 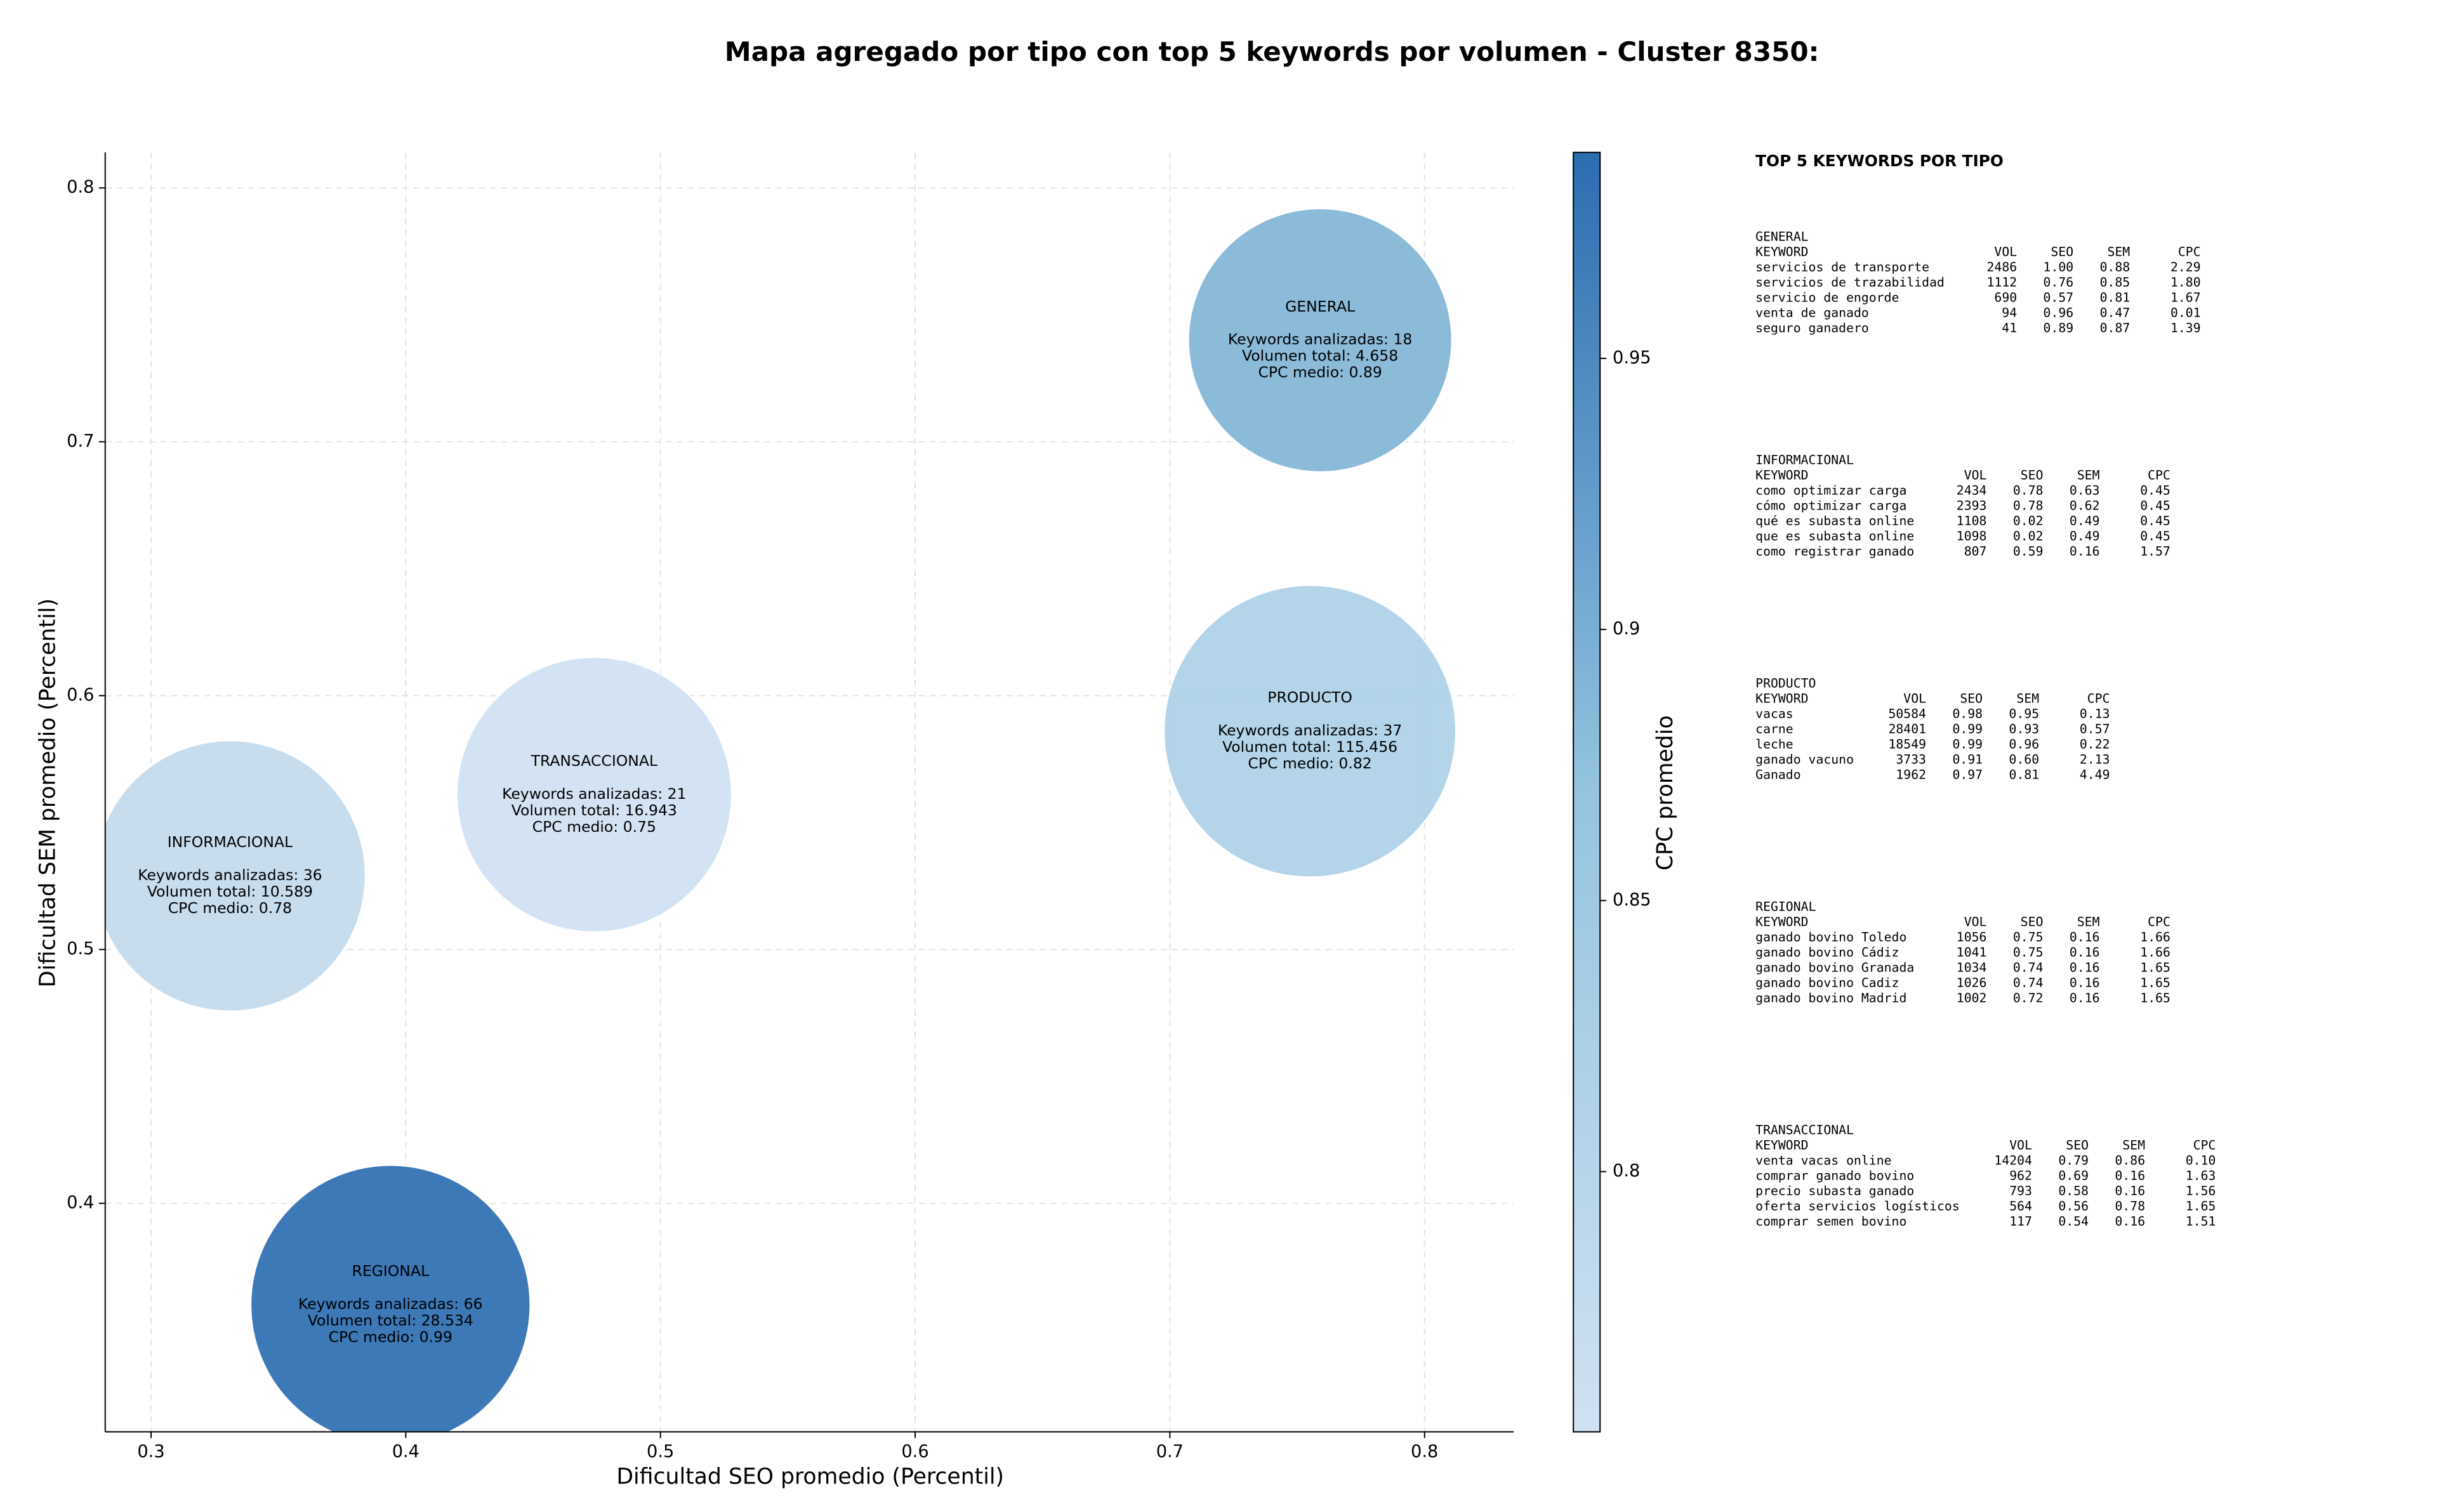 I want to click on panel-cell: seguro ganadero, so click(x=1812, y=328).